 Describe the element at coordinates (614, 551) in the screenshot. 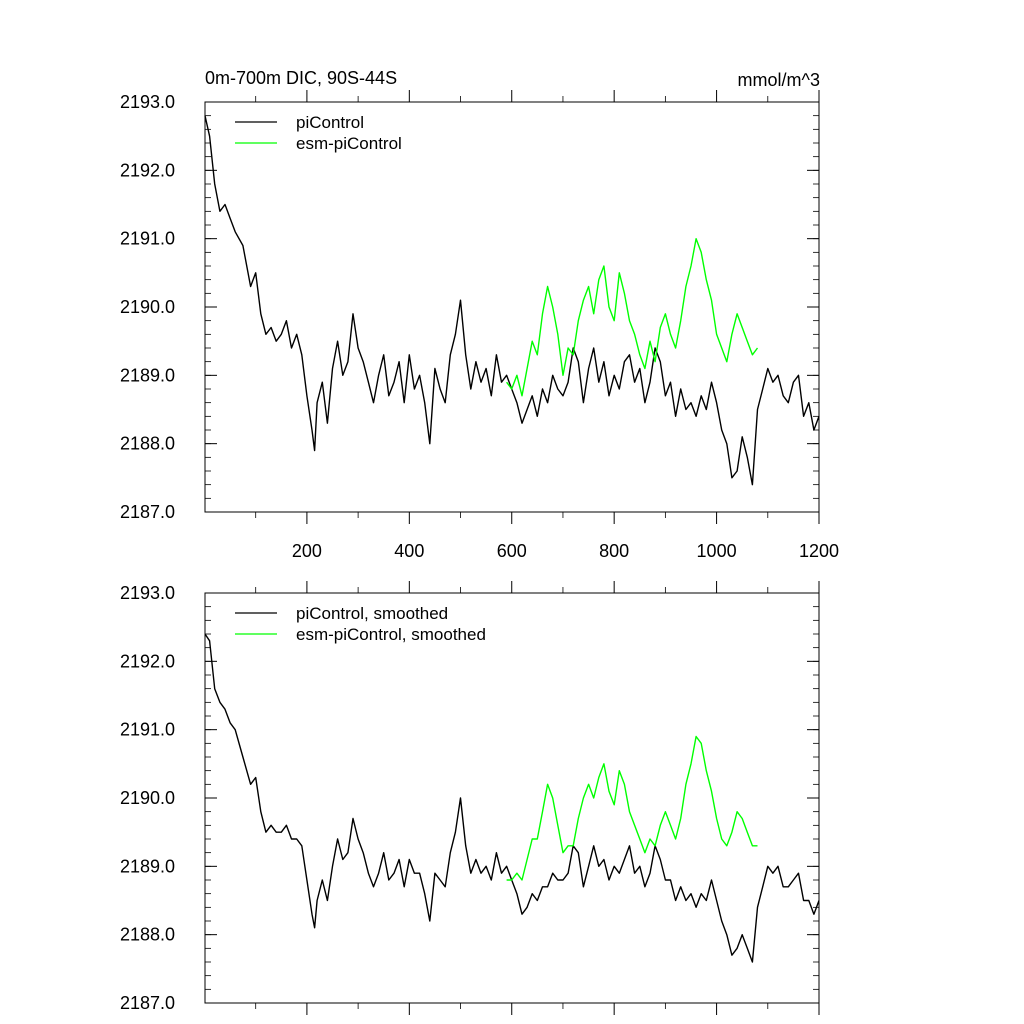

I see `x-tick-label: 800` at that location.